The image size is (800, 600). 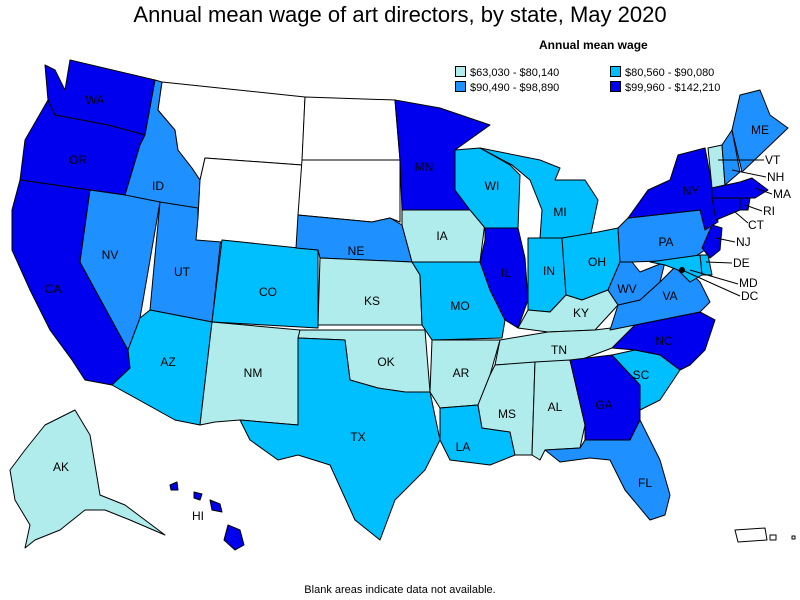 What do you see at coordinates (441, 236) in the screenshot?
I see `state-label: IA` at bounding box center [441, 236].